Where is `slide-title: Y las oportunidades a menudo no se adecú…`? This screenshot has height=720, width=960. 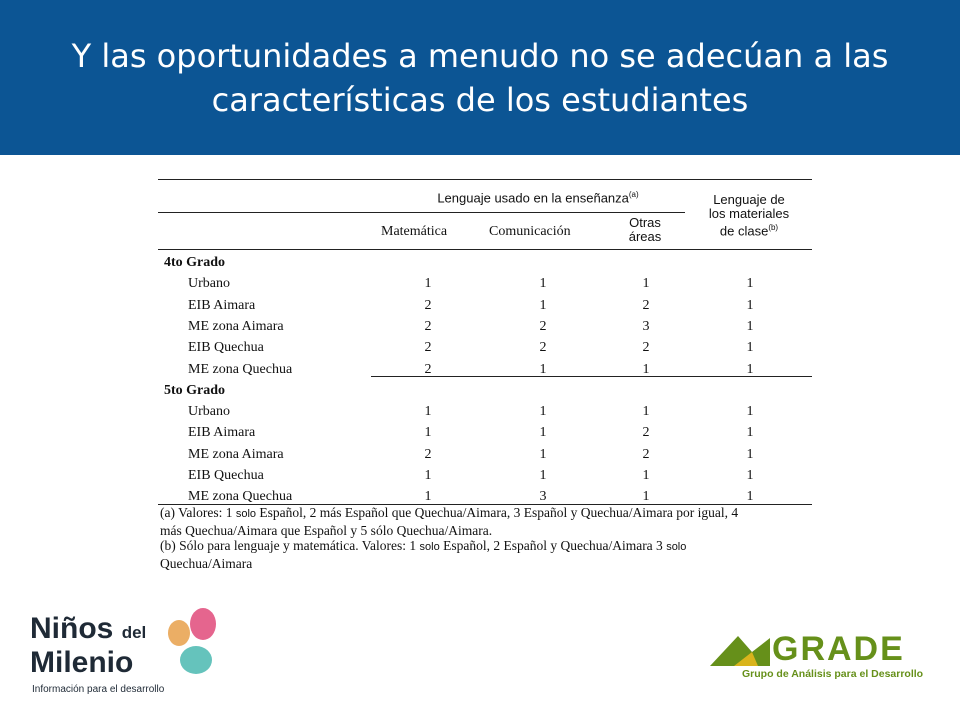
slide-title: Y las oportunidades a menudo no se adecú… is located at coordinates (480, 78).